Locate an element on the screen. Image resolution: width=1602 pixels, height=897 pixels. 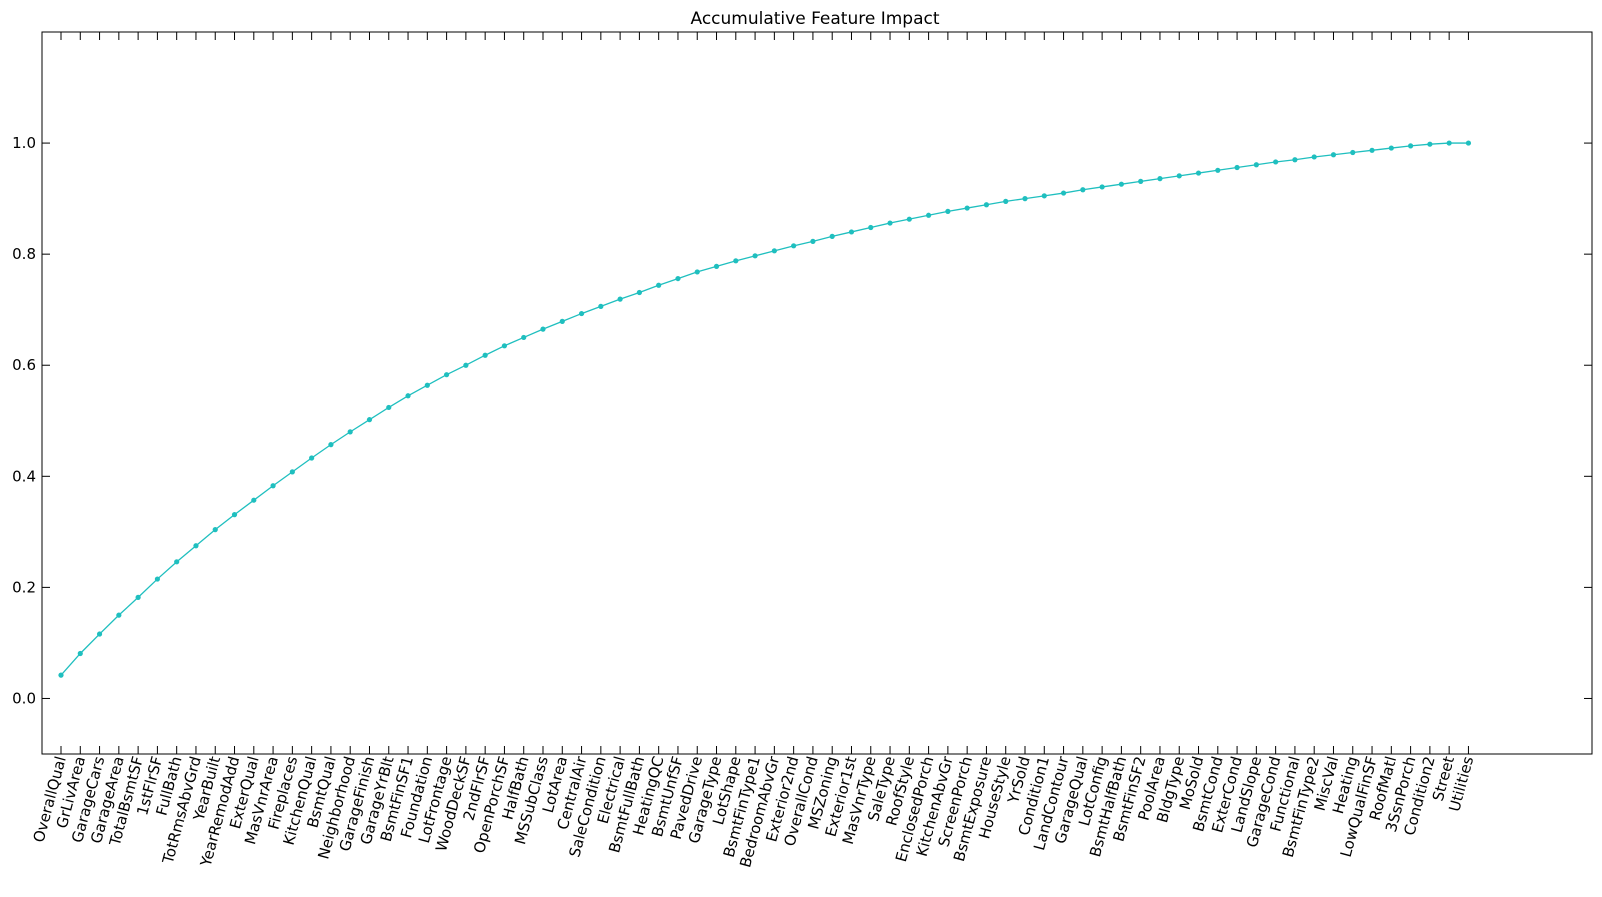
y-tick-label: 0.8 is located at coordinates (24, 254).